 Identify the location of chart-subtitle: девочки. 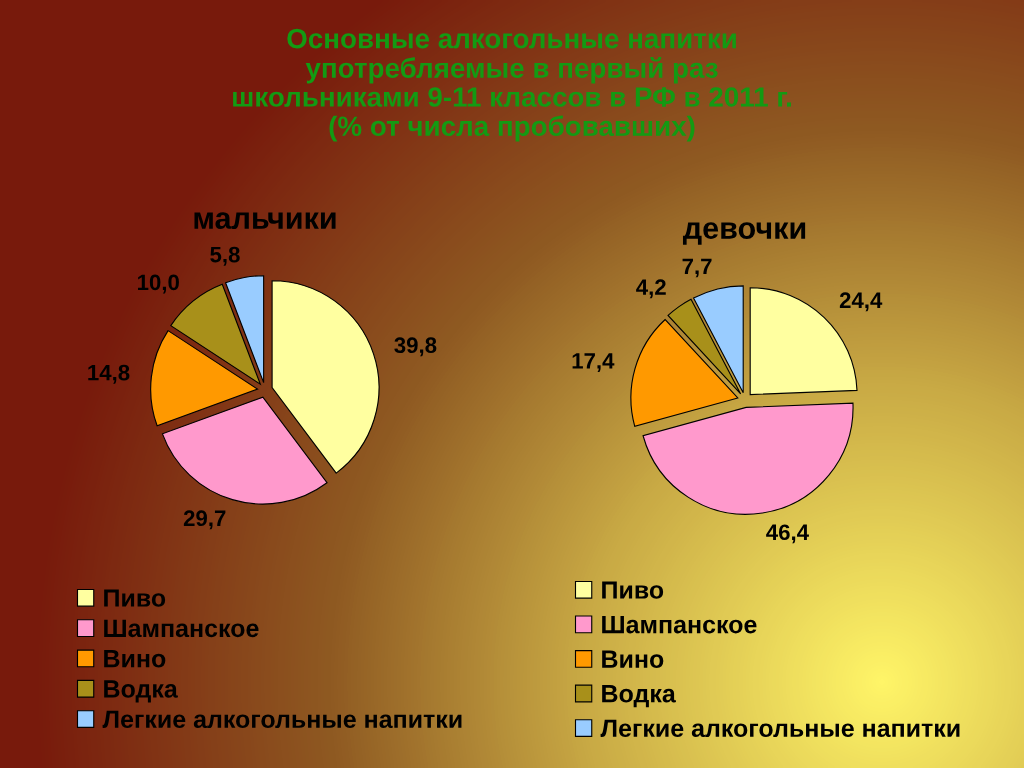
(744, 233).